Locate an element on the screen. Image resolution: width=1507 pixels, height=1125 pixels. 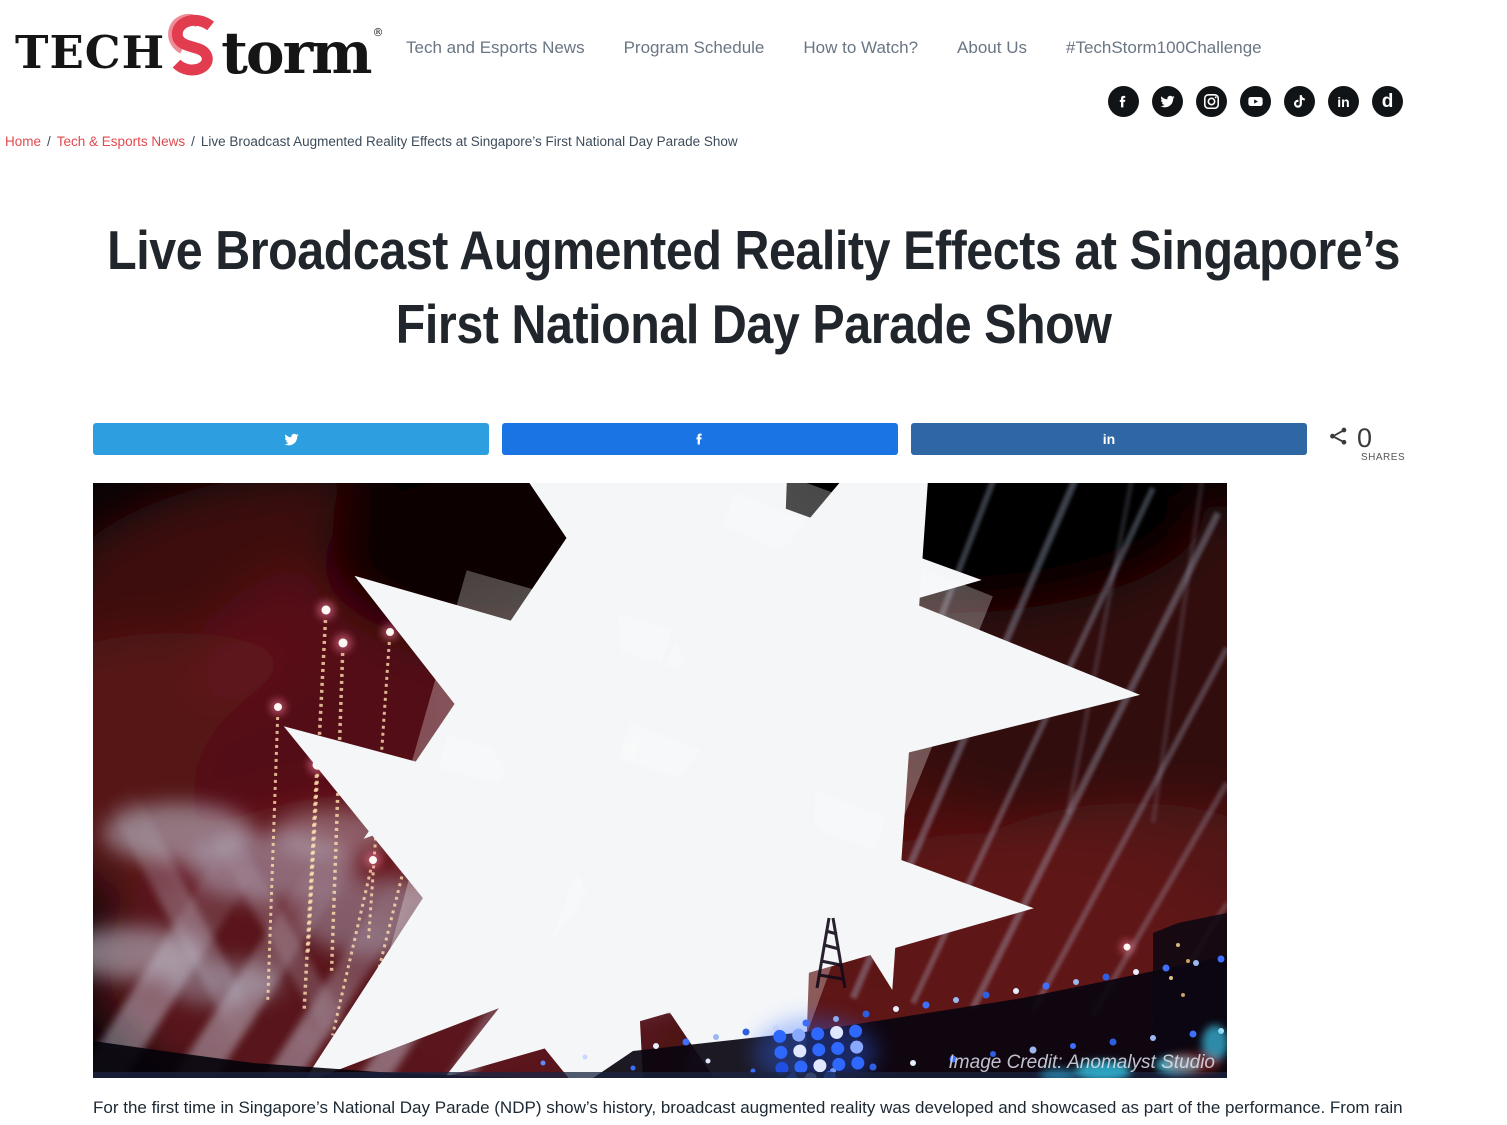
twitter-icon is located at coordinates (1167, 101).